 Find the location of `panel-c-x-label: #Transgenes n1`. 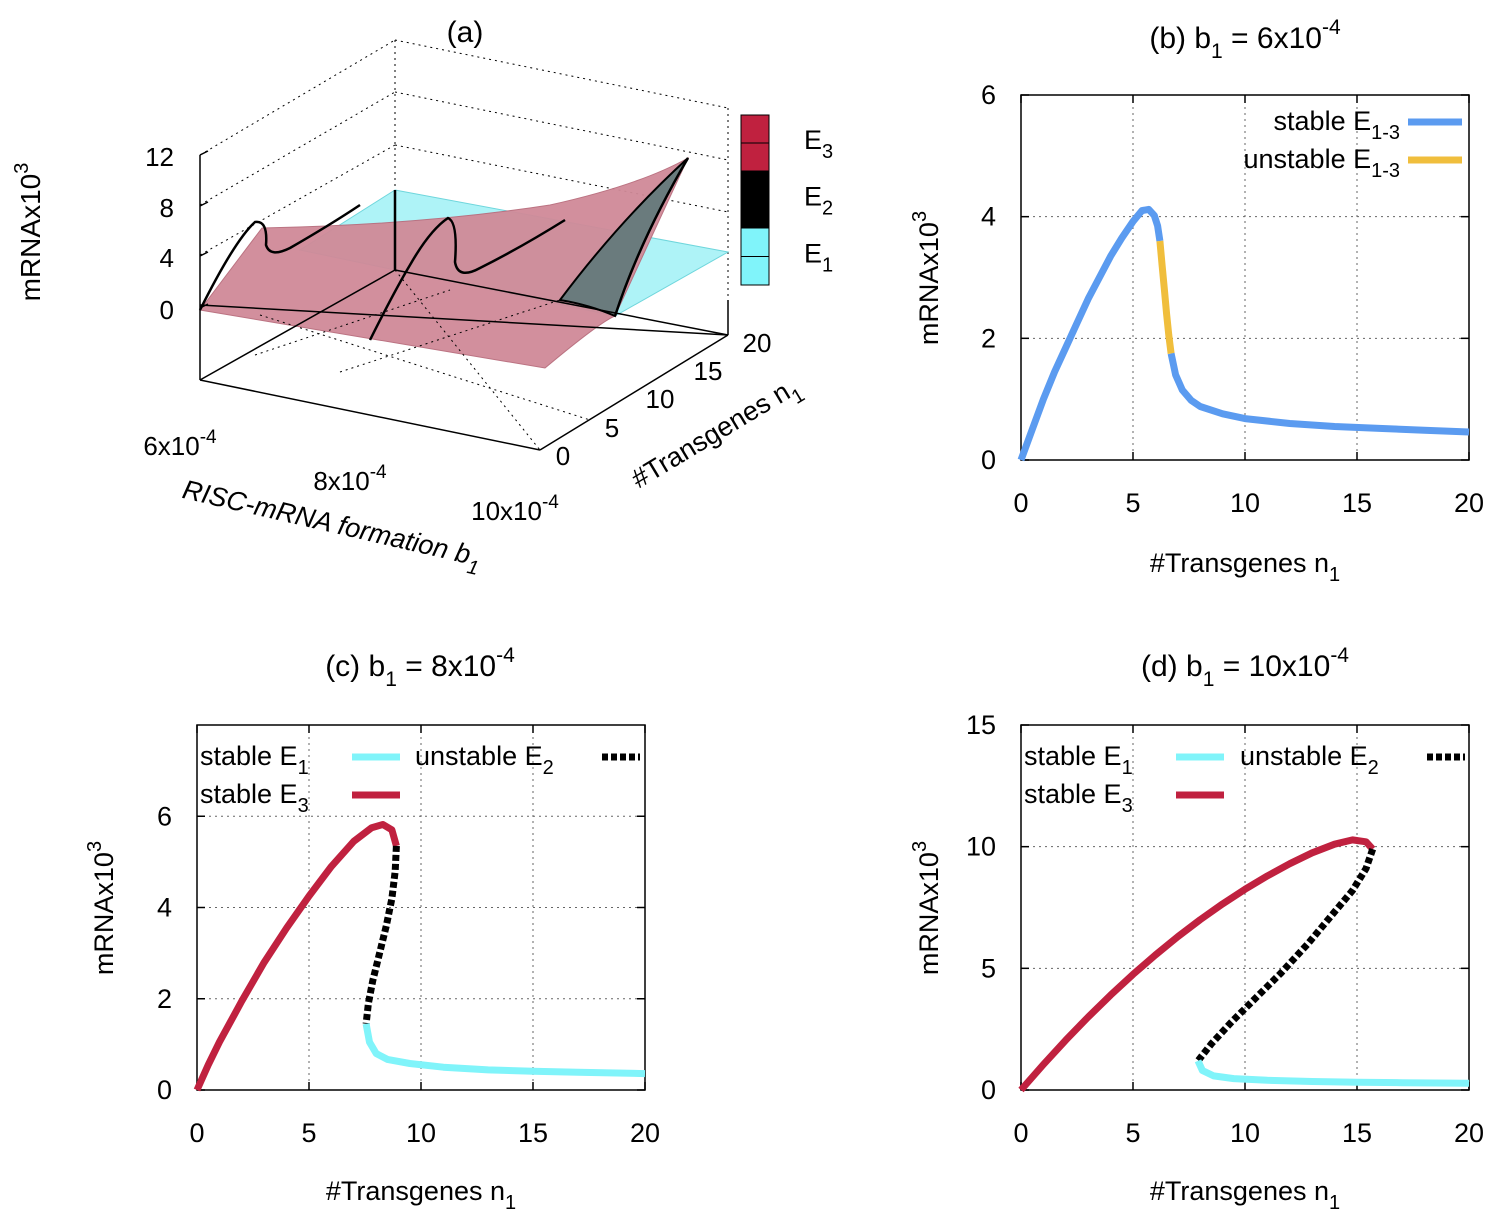

panel-c-x-label: #Transgenes n1 is located at coordinates (421, 1195).